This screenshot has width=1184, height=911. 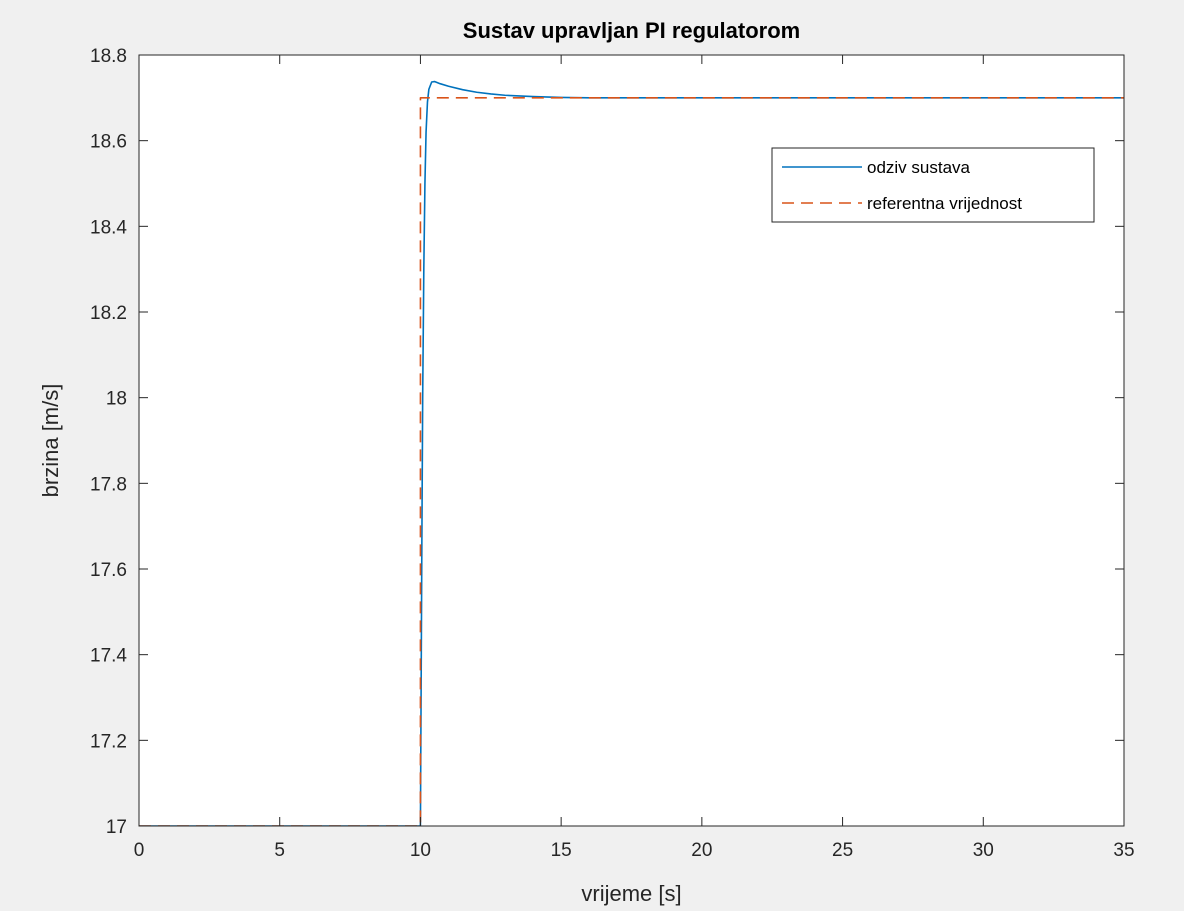 What do you see at coordinates (420, 850) in the screenshot?
I see `x-tick-label: 10` at bounding box center [420, 850].